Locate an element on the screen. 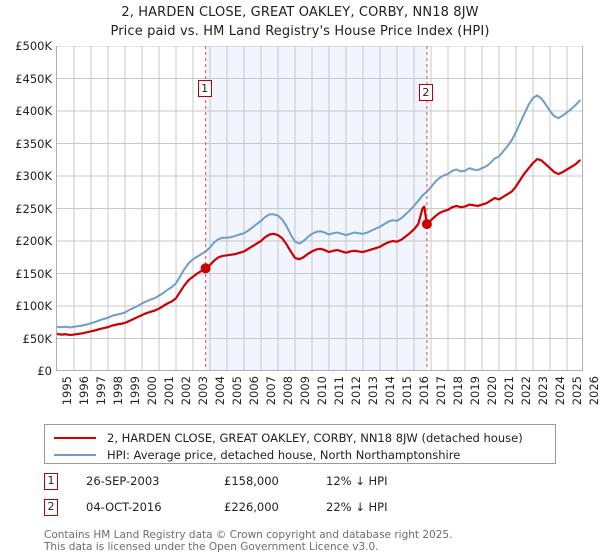 This screenshot has width=600, height=560. sale-price: £226,000 is located at coordinates (251, 507).